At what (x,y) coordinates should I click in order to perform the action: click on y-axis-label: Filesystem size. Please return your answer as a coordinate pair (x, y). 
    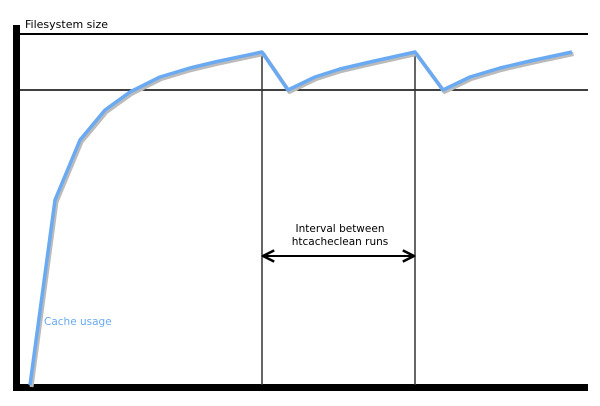
    Looking at the image, I should click on (66, 24).